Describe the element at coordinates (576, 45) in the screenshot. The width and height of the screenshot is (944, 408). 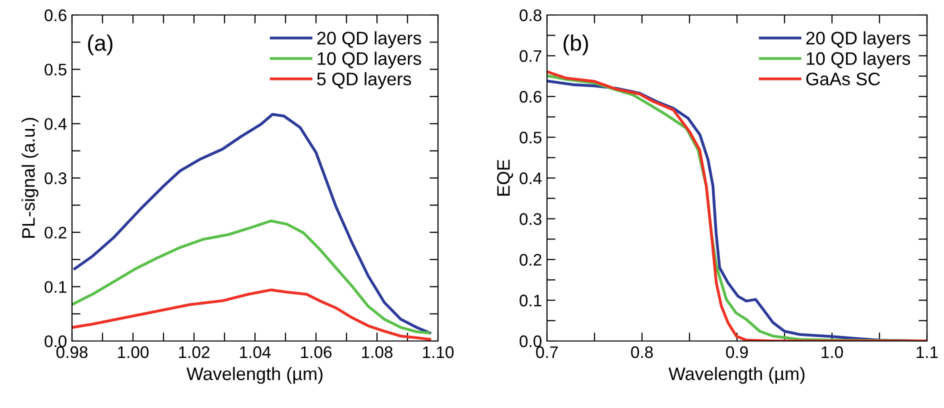
I see `annotation: (b)` at that location.